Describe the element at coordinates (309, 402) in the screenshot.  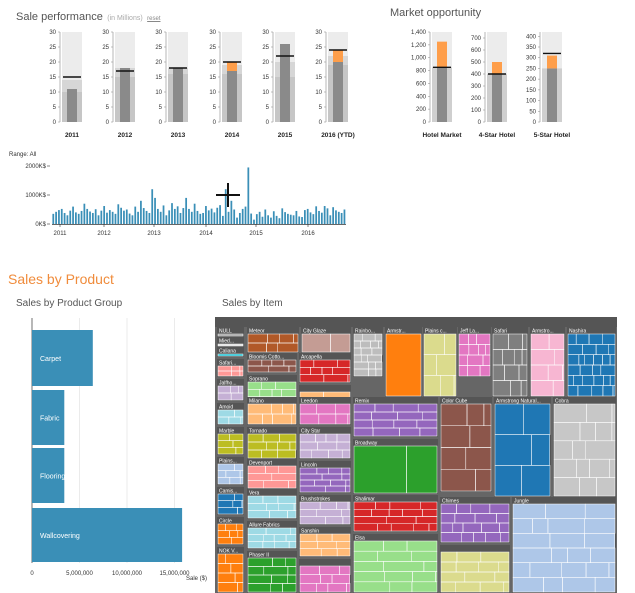
I see `cell-label: Leedon` at that location.